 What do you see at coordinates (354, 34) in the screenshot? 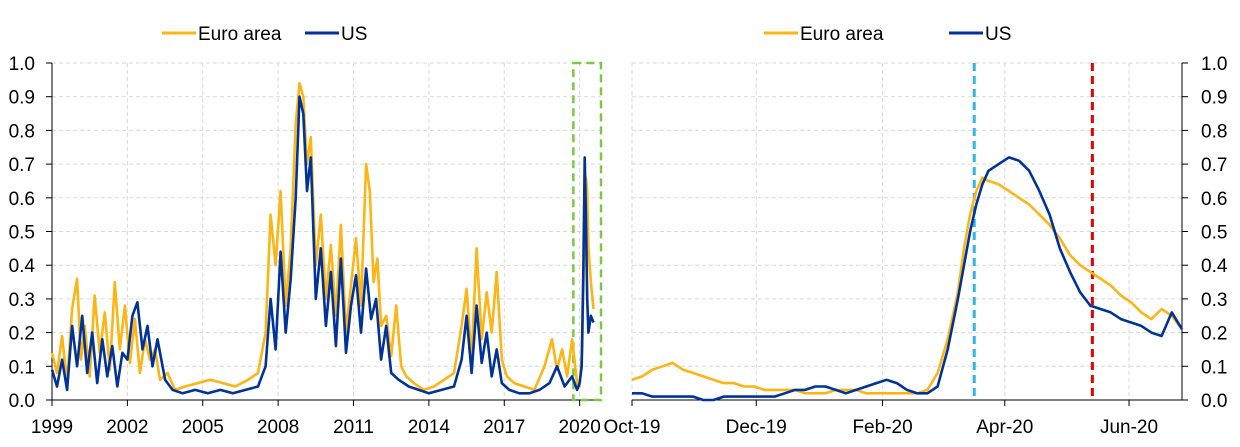
I see `left-legend-label-us: US` at bounding box center [354, 34].